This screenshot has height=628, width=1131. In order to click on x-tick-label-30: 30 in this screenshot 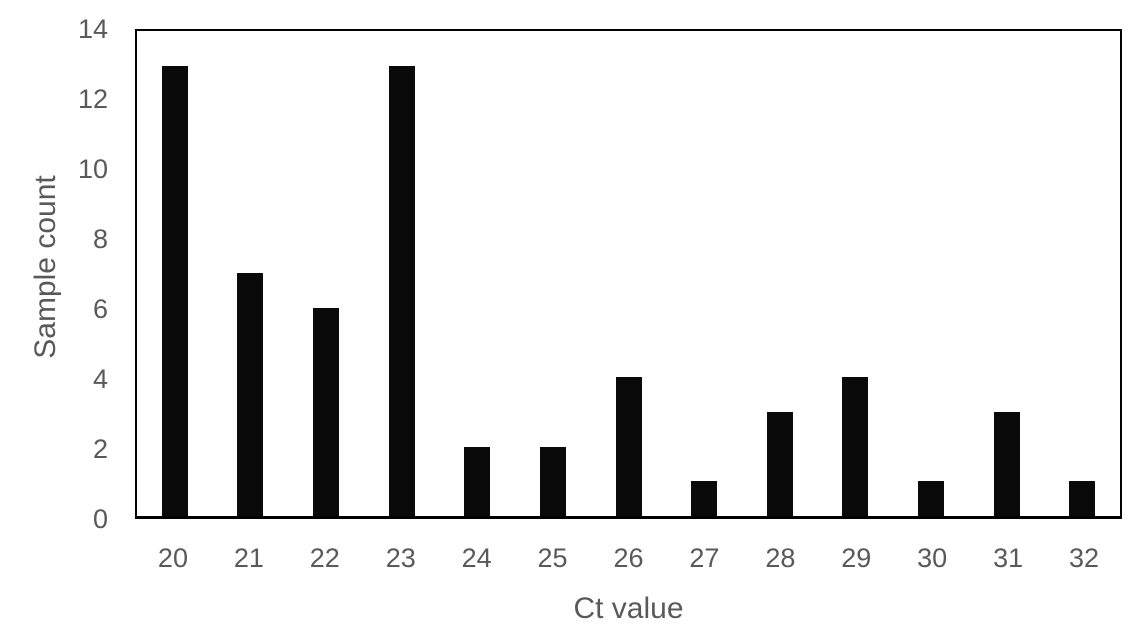, I will do `click(932, 558)`.